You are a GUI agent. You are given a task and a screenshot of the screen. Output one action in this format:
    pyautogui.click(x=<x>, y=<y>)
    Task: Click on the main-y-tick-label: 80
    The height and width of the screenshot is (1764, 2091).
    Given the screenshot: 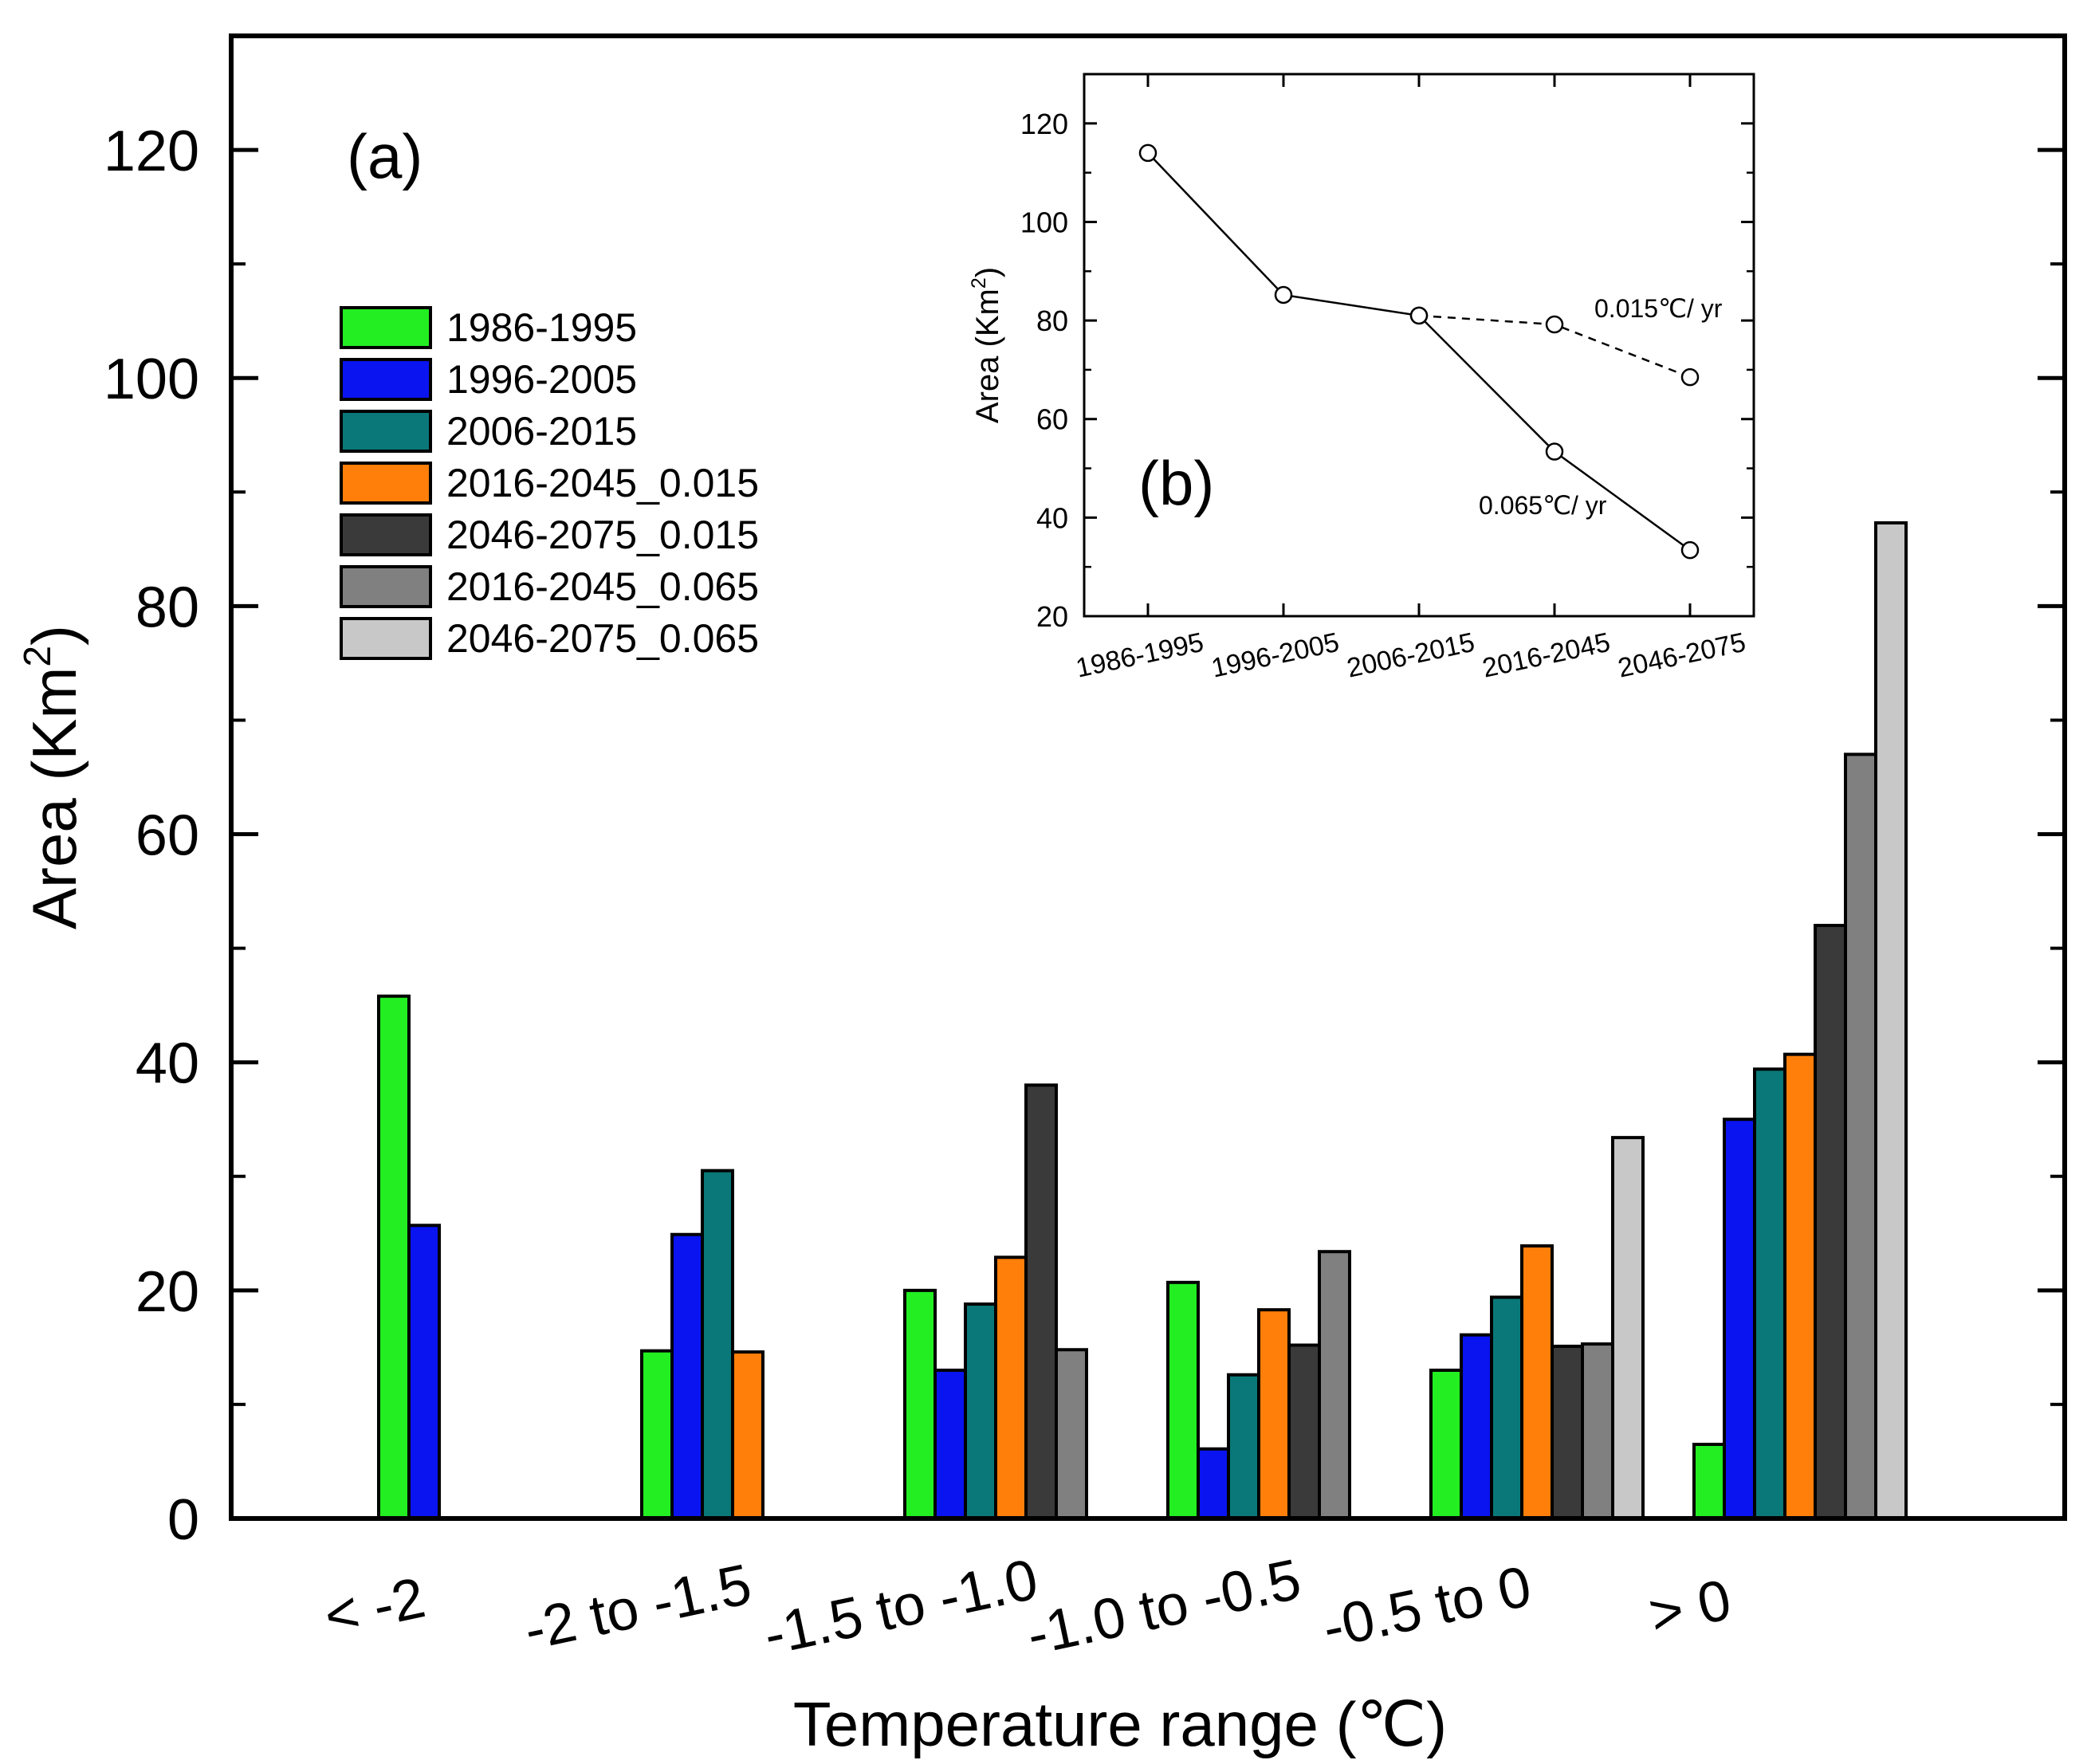 What is the action you would take?
    pyautogui.click(x=167, y=608)
    